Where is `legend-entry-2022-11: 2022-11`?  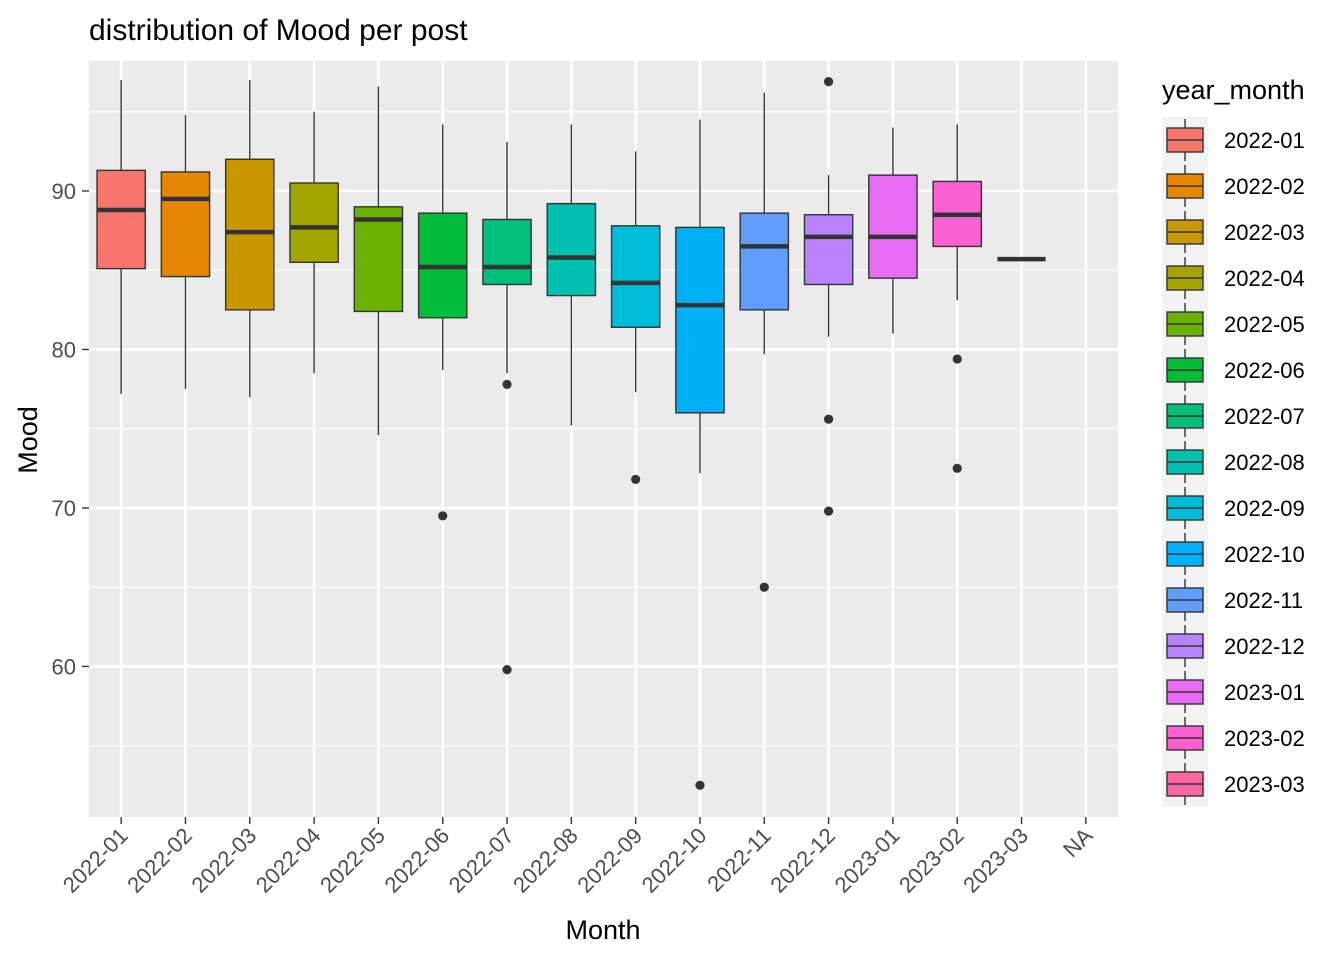 legend-entry-2022-11: 2022-11 is located at coordinates (1234, 600).